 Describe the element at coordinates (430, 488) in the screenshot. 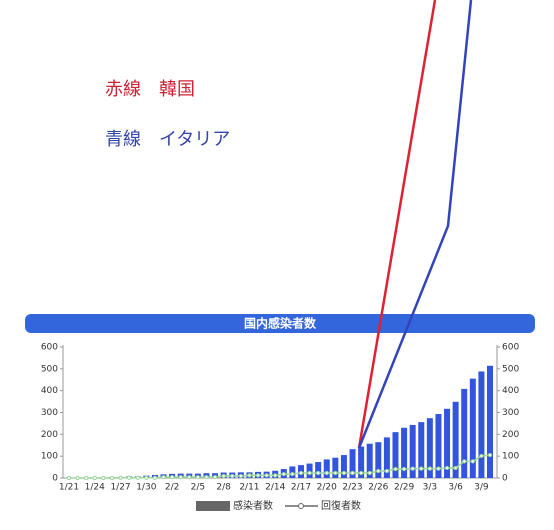

I see `x-tick-label: 3/3` at that location.